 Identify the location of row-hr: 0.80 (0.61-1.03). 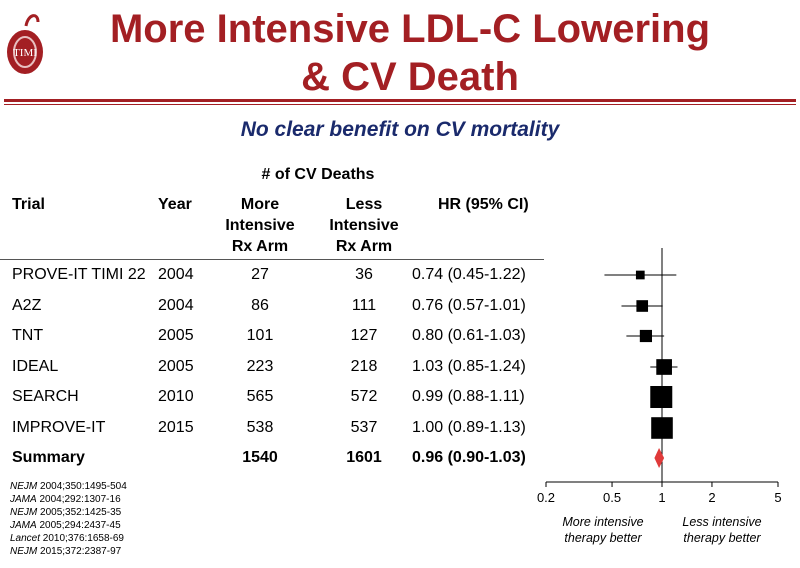
(469, 335).